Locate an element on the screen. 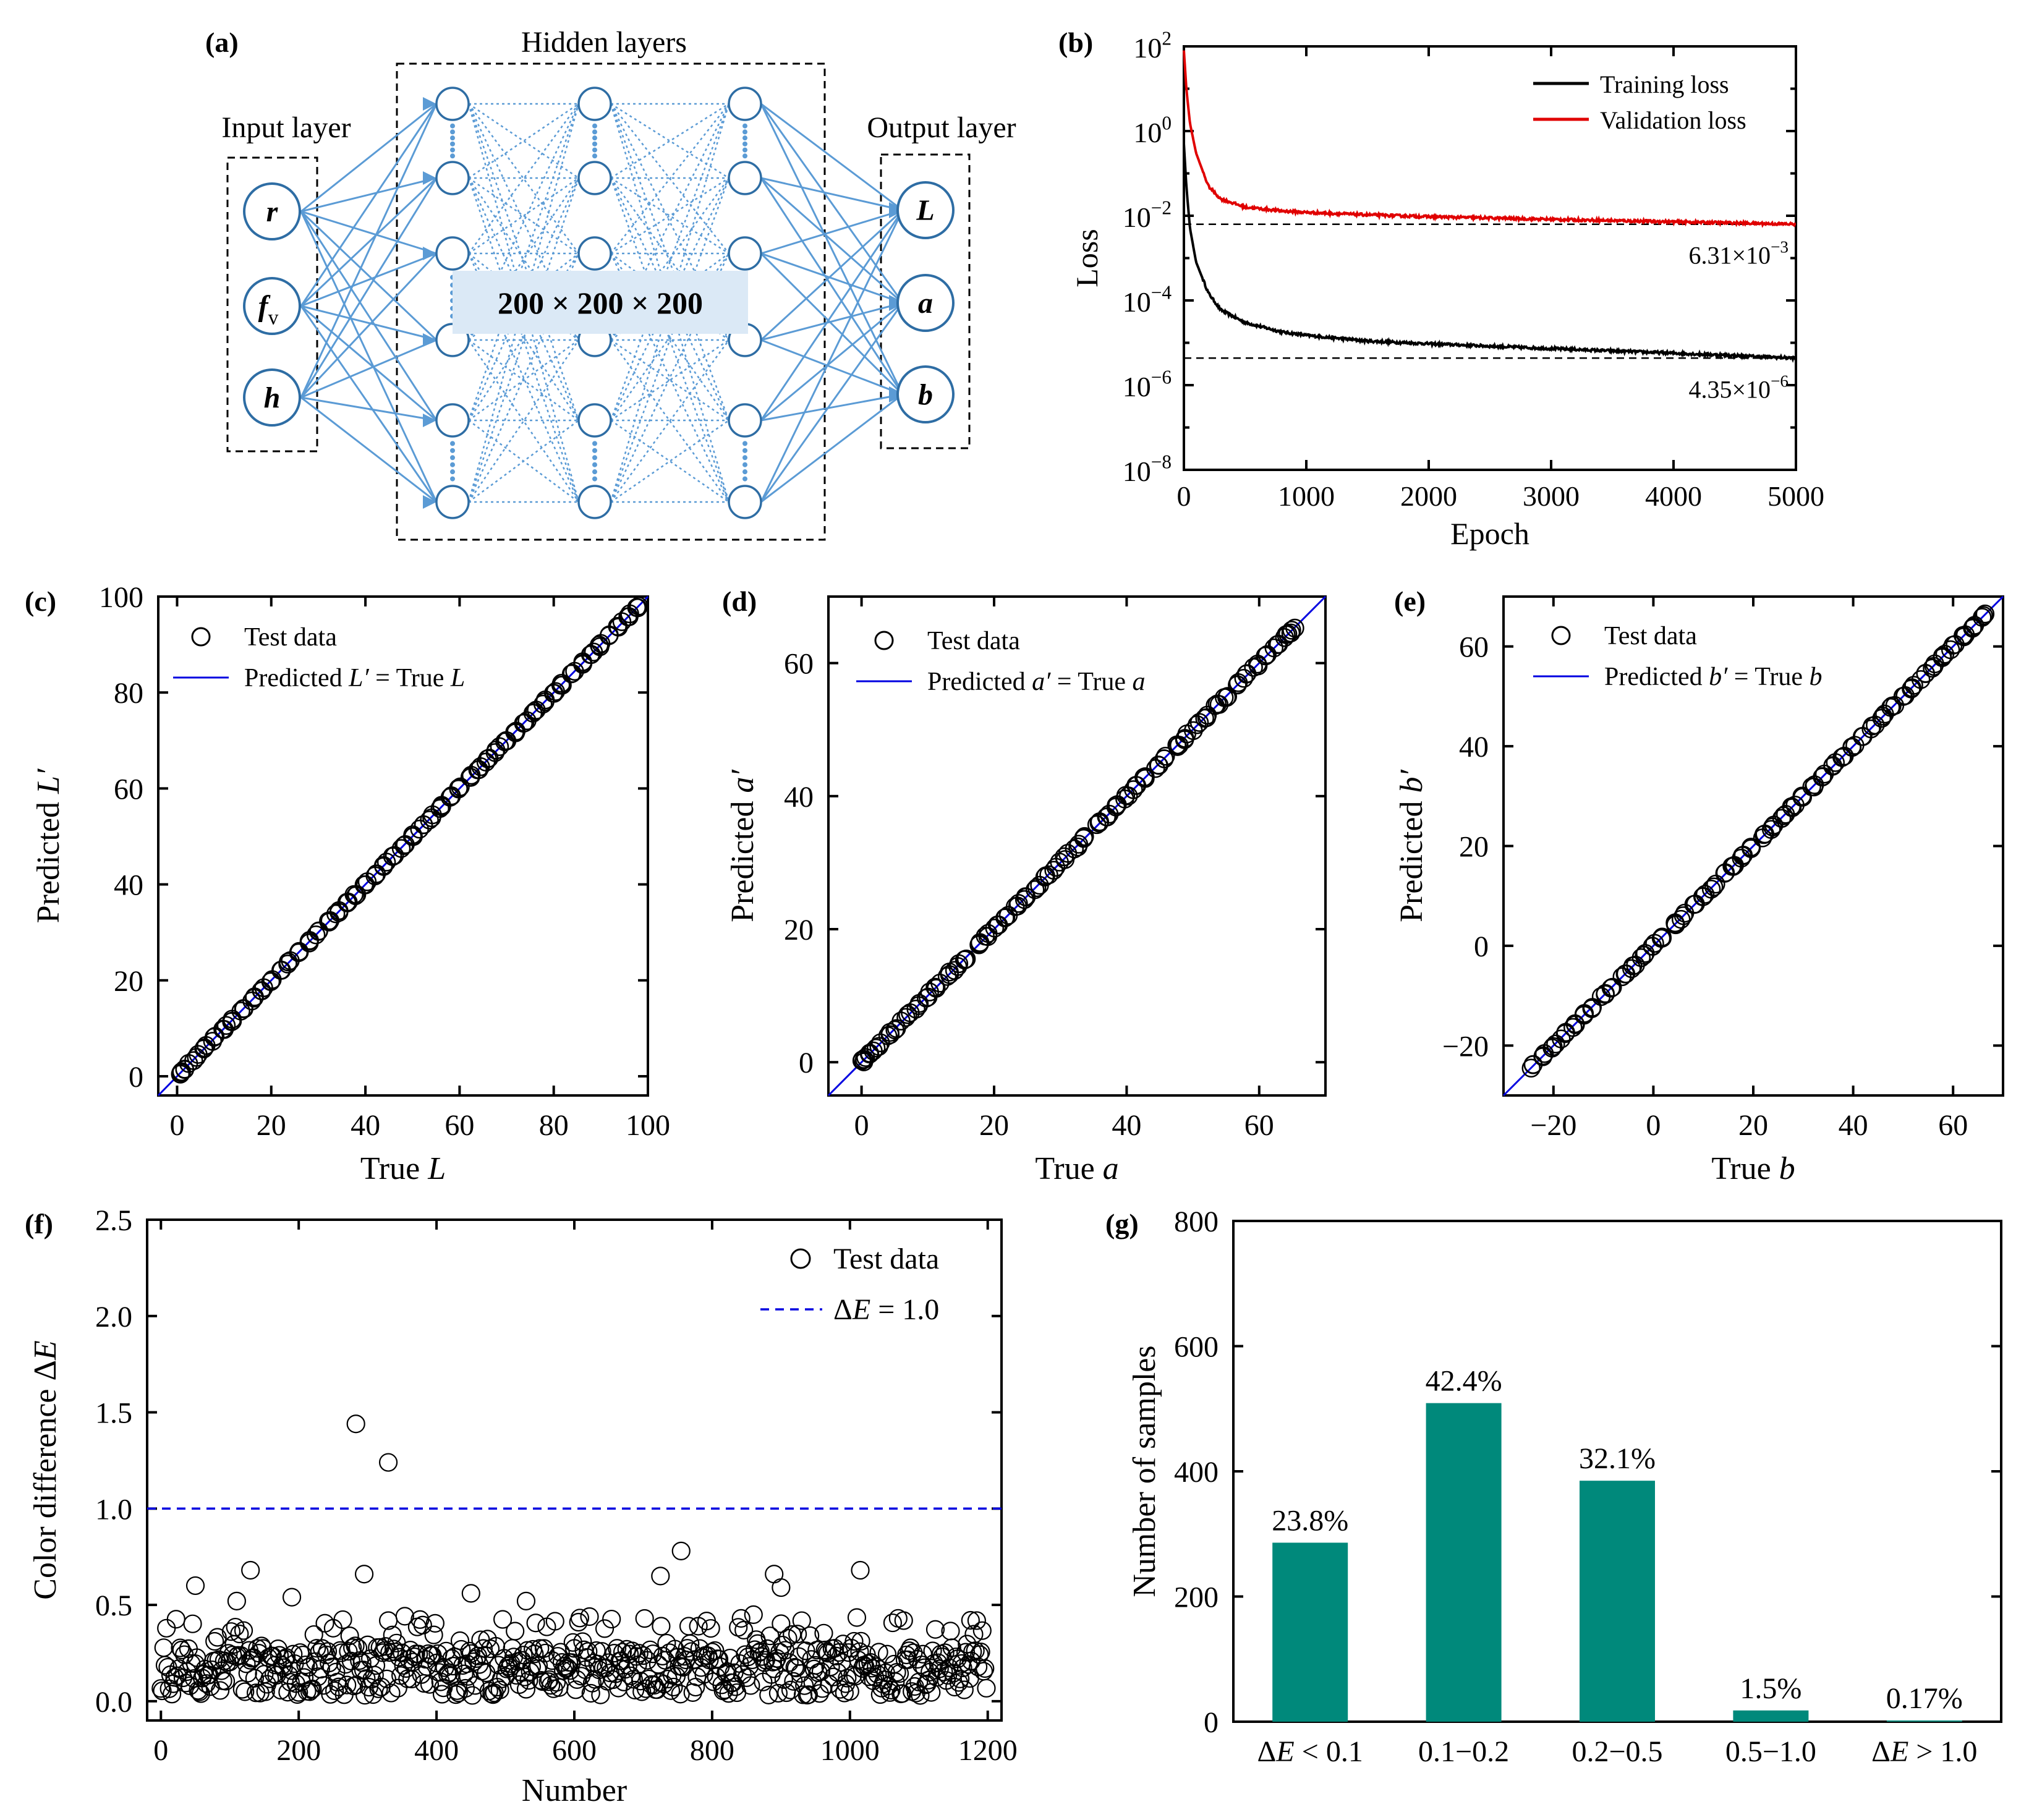 This screenshot has width=2029, height=1820. input-layer-box is located at coordinates (272, 305).